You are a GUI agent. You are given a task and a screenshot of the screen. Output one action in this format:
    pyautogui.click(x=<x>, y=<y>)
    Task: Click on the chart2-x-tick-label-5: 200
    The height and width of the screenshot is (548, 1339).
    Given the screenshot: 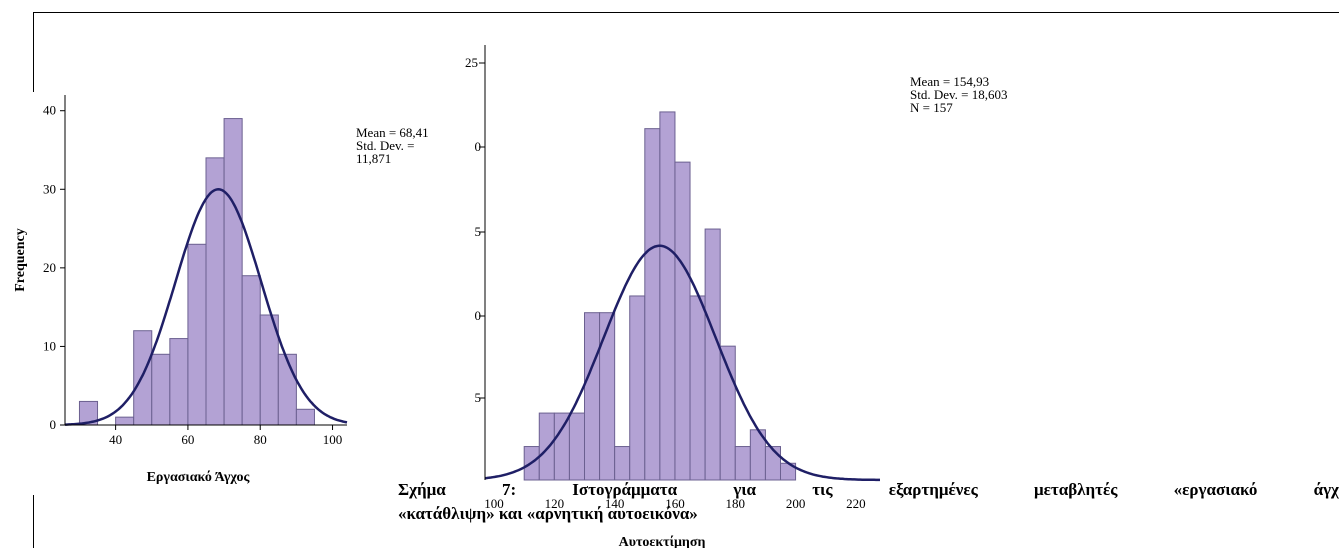 What is the action you would take?
    pyautogui.click(x=796, y=503)
    